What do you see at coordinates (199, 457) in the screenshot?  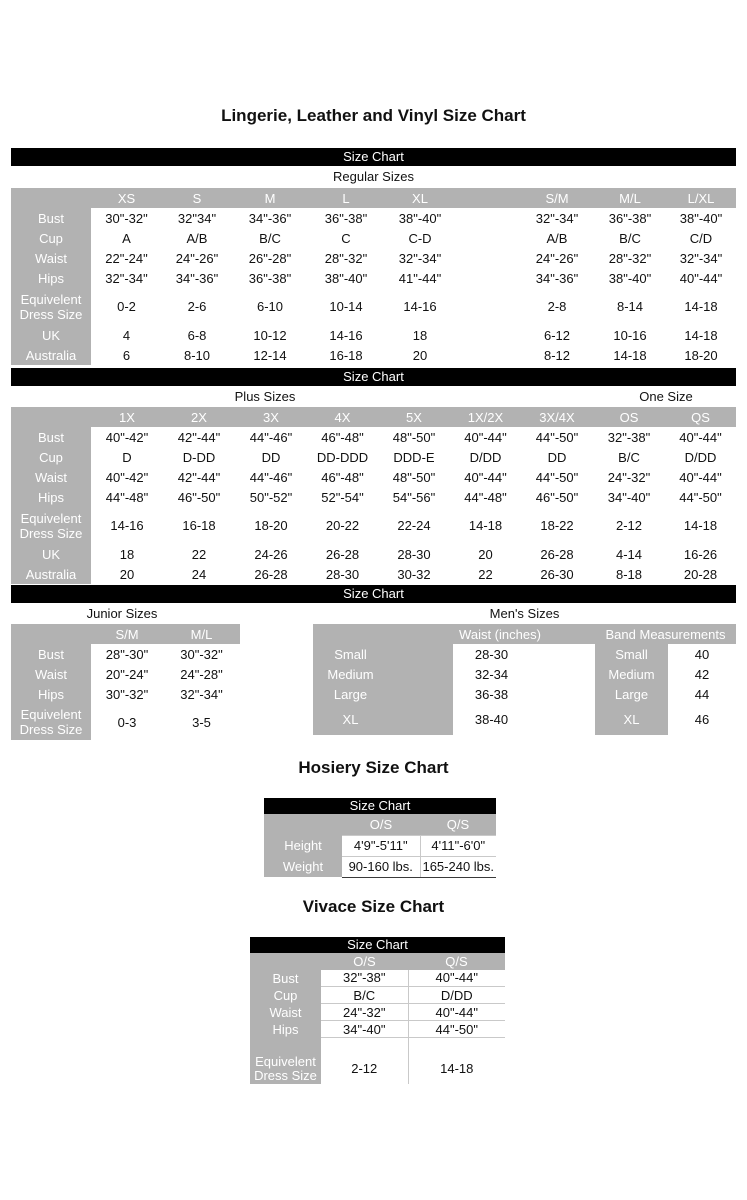 I see `size-cell: D-DD` at bounding box center [199, 457].